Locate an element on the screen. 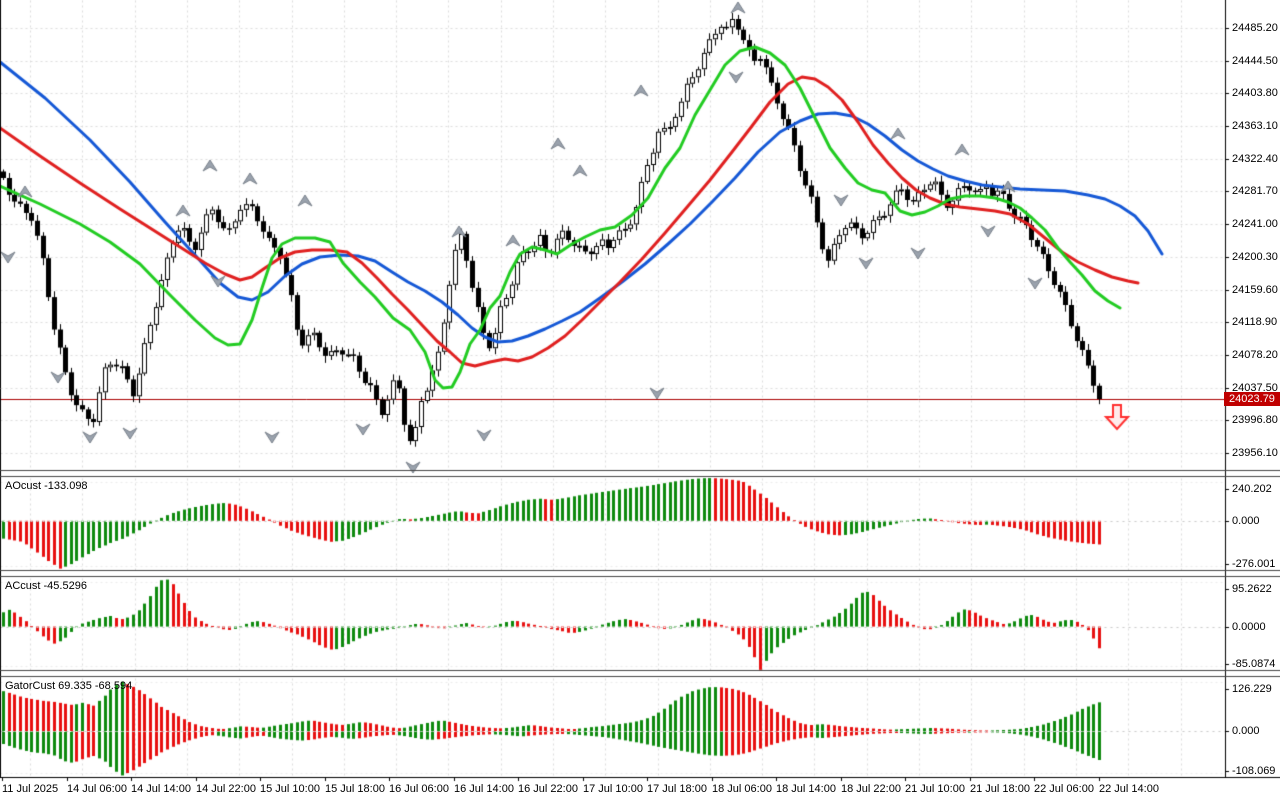 This screenshot has height=800, width=1280. price-axis-label: 24444.50 is located at coordinates (1255, 61).